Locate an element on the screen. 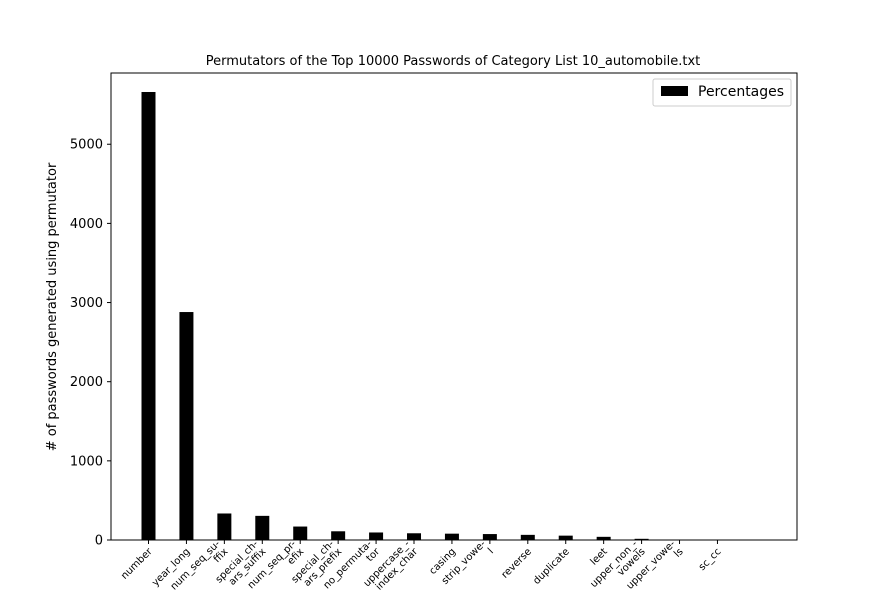 This screenshot has width=886, height=611. x-tick-label: reverse is located at coordinates (517, 563).